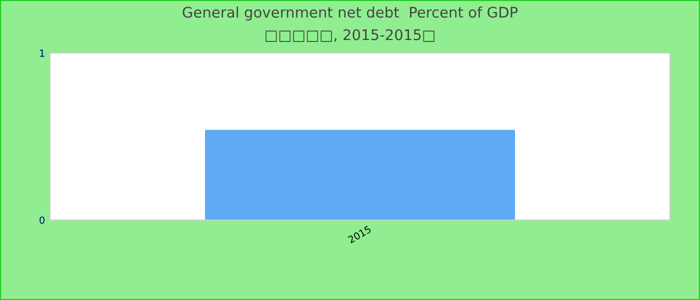 This screenshot has height=300, width=700. I want to click on y-tick-label: 0, so click(42, 220).